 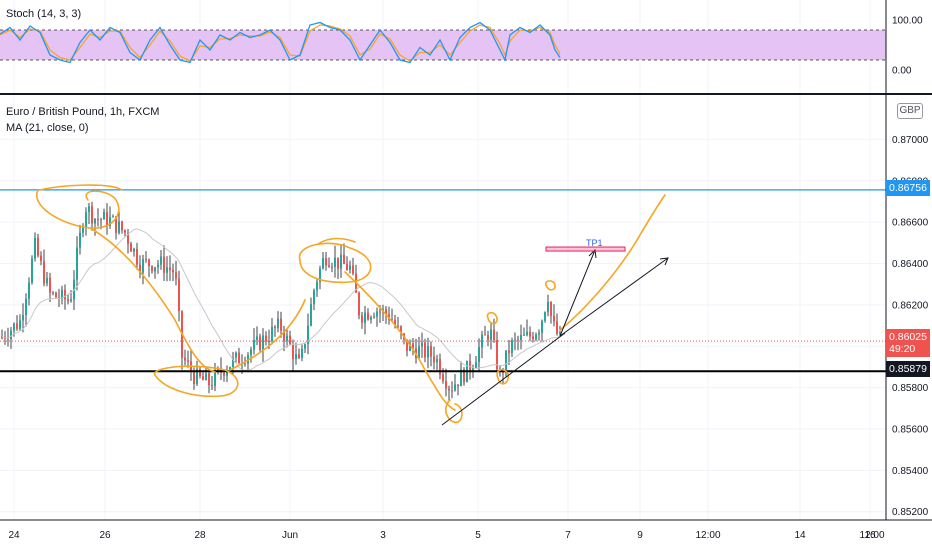 I want to click on ma-legend: MA (21, close, 0), so click(x=47, y=128).